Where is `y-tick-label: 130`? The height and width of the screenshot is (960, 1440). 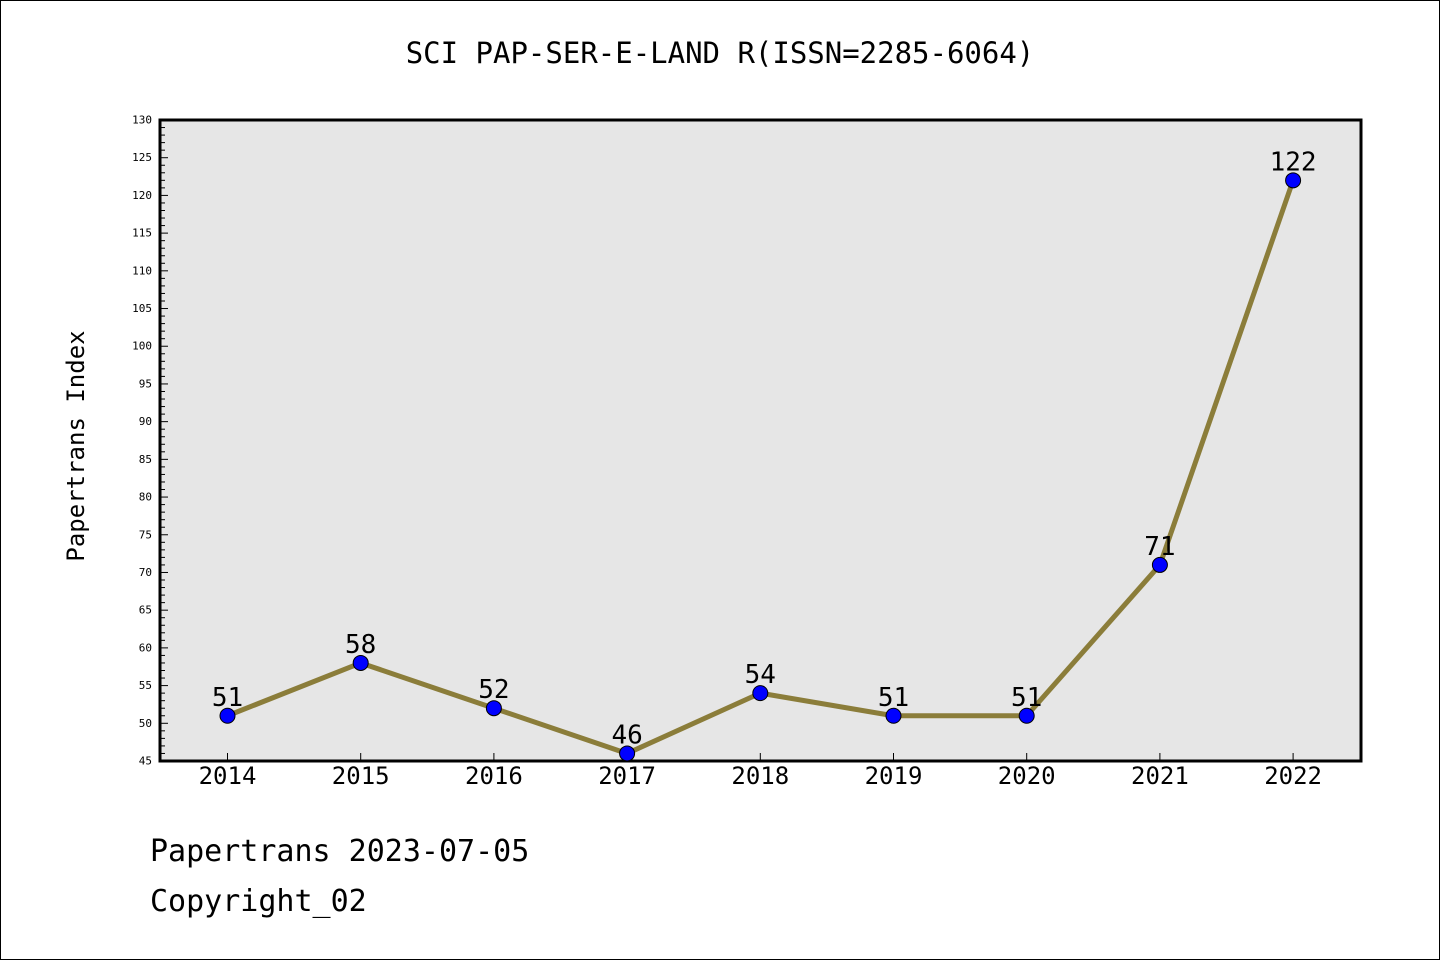
y-tick-label: 130 is located at coordinates (142, 120).